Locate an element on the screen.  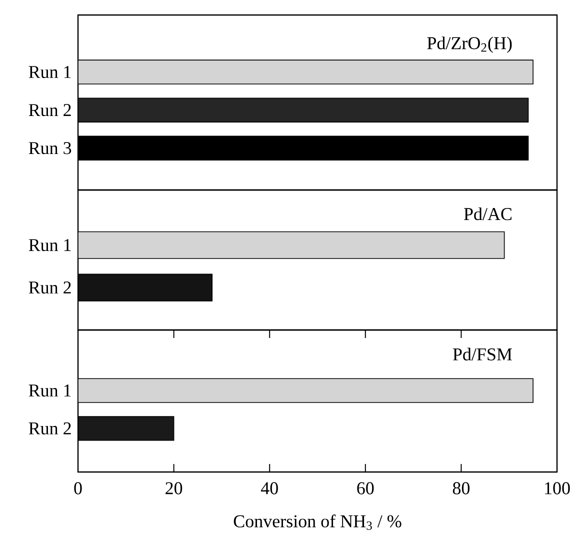
x-axis-title: Conversion of NH$_{3}$ / % is located at coordinates (318, 522).